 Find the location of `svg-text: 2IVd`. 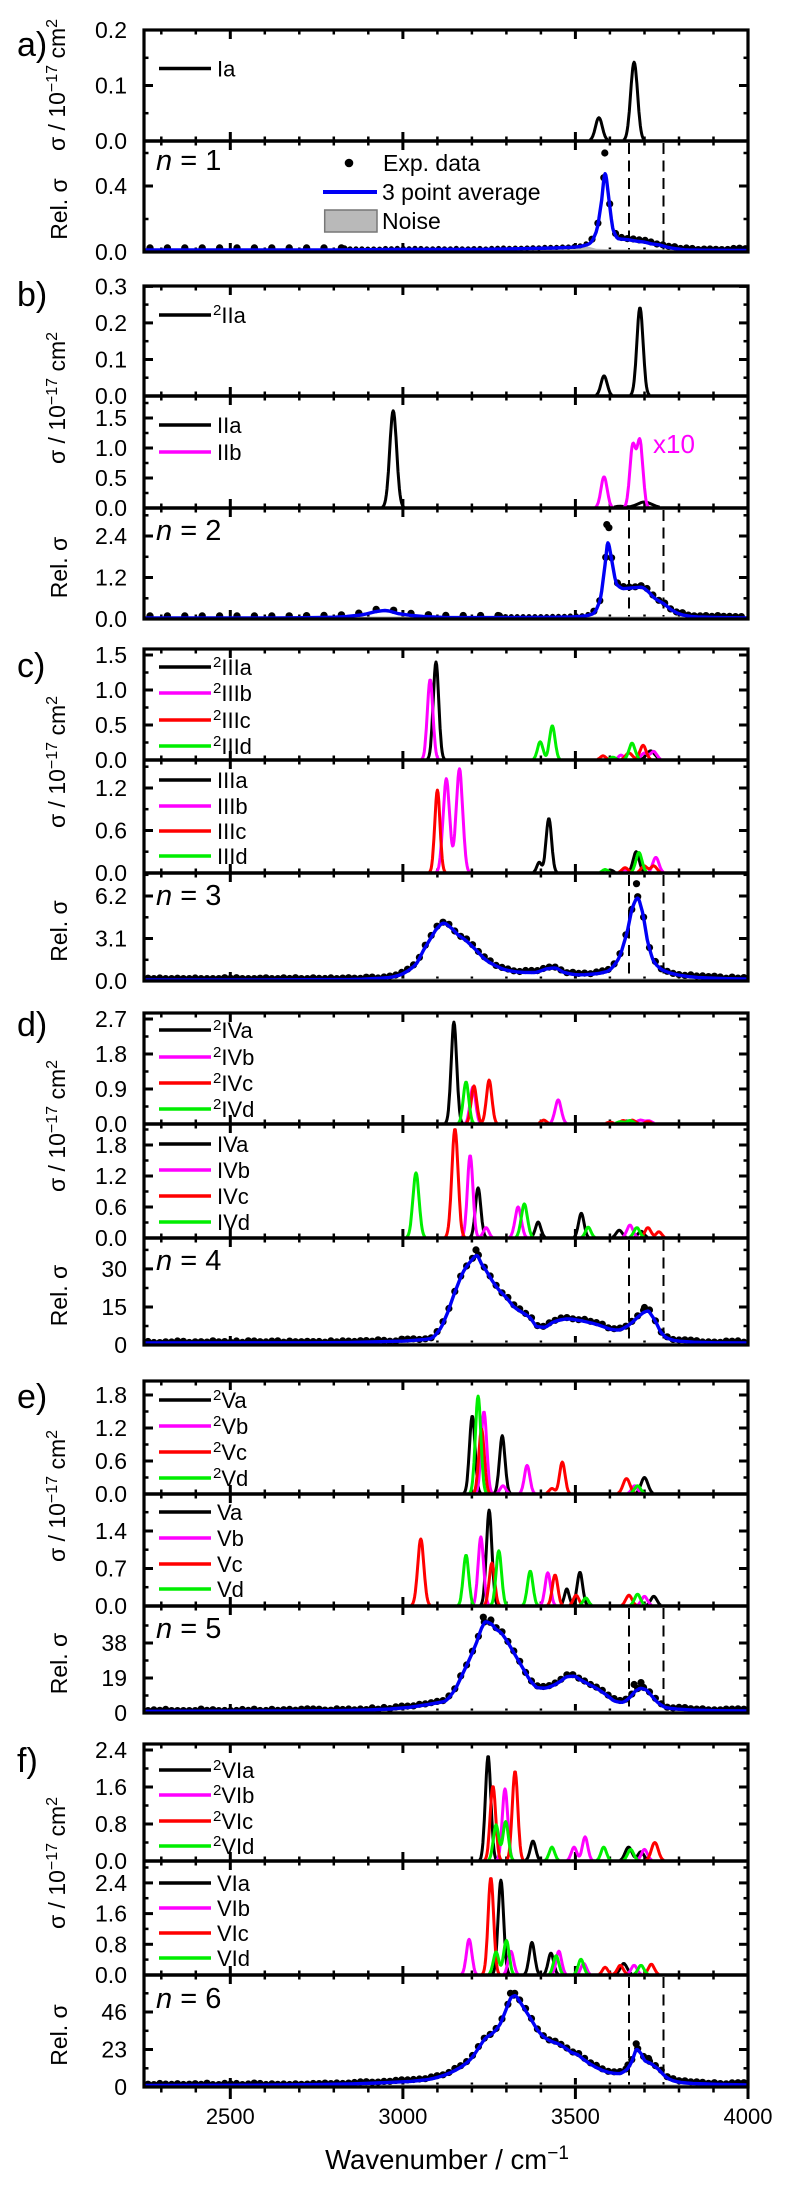

svg-text: 2IVd is located at coordinates (233, 1109).